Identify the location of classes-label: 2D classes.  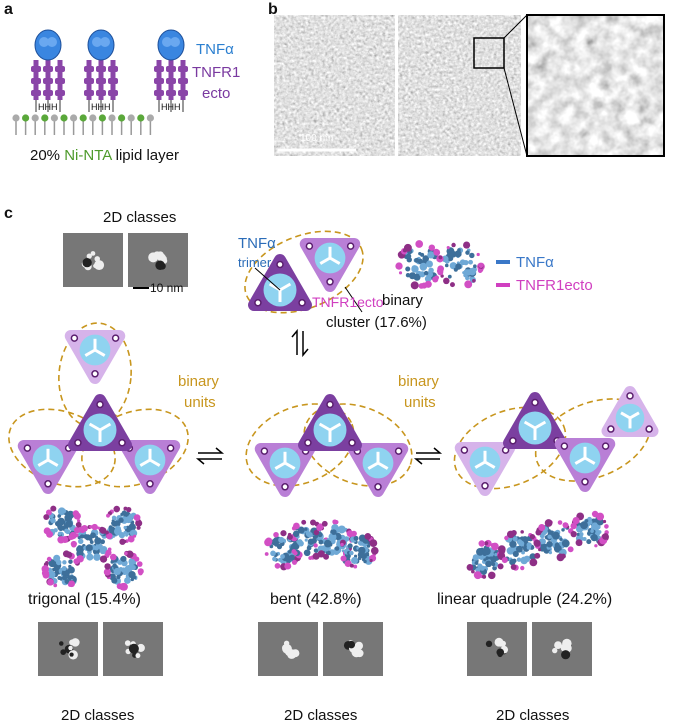
(320, 715).